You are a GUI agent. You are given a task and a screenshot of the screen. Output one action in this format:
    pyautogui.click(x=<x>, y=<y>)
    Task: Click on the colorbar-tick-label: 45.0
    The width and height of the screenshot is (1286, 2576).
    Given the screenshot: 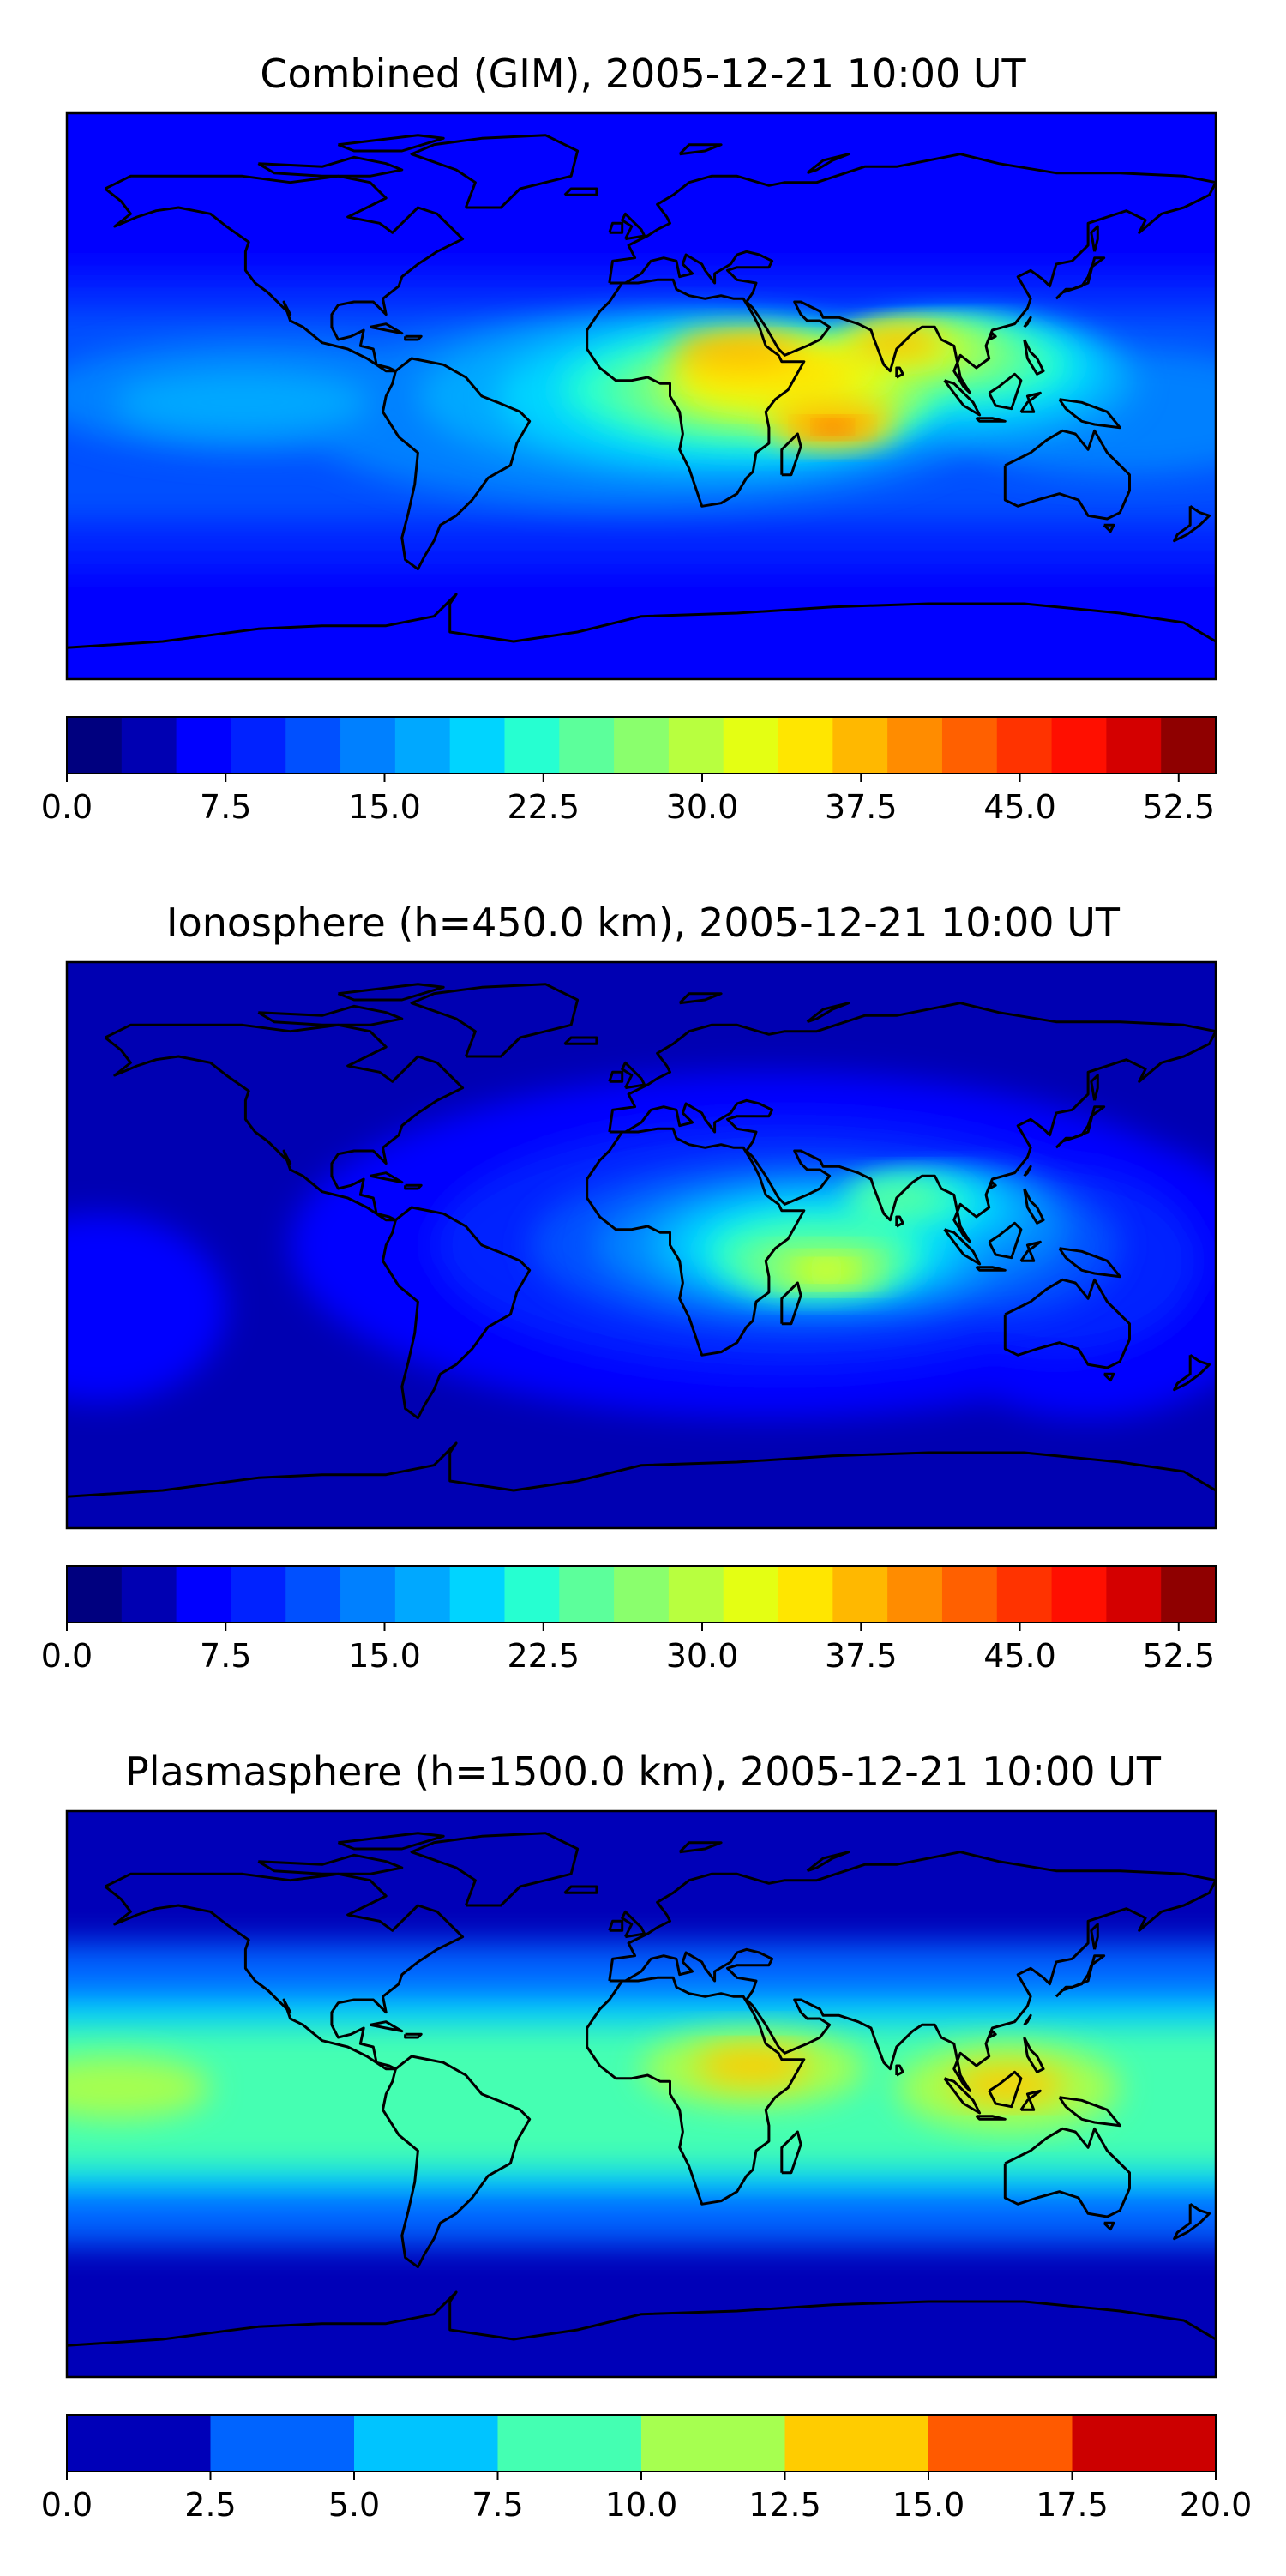 What is the action you would take?
    pyautogui.click(x=1019, y=1656)
    